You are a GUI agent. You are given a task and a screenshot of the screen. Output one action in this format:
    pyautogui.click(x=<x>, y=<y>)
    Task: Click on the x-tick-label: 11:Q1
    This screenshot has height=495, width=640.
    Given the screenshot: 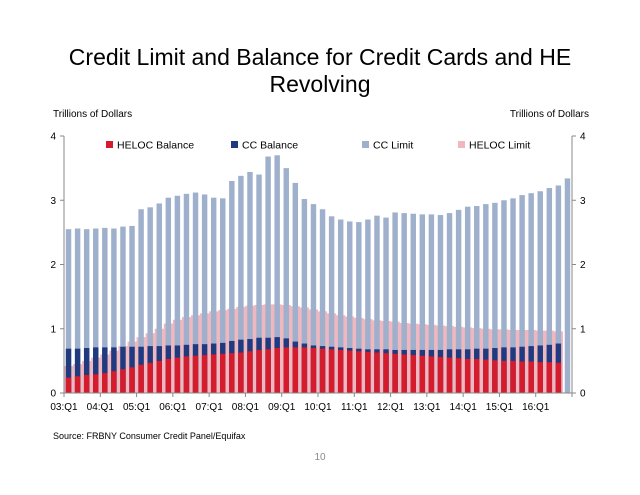 What is the action you would take?
    pyautogui.click(x=354, y=407)
    